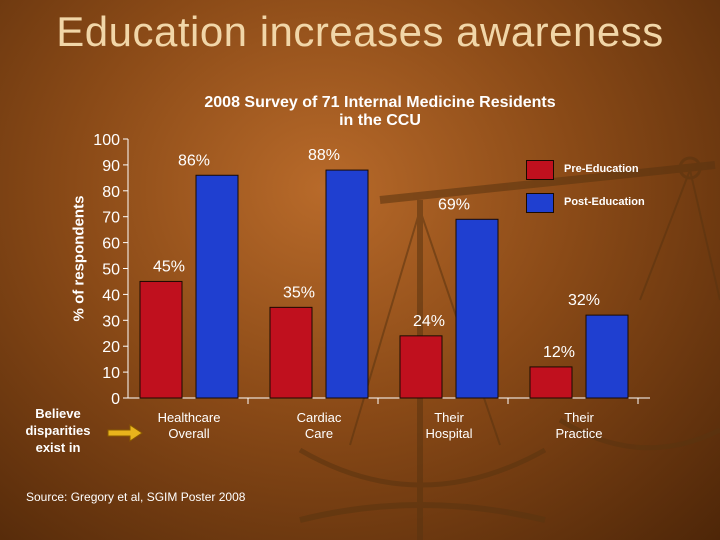 Image resolution: width=720 pixels, height=540 pixels. I want to click on data-label: 69%, so click(454, 204).